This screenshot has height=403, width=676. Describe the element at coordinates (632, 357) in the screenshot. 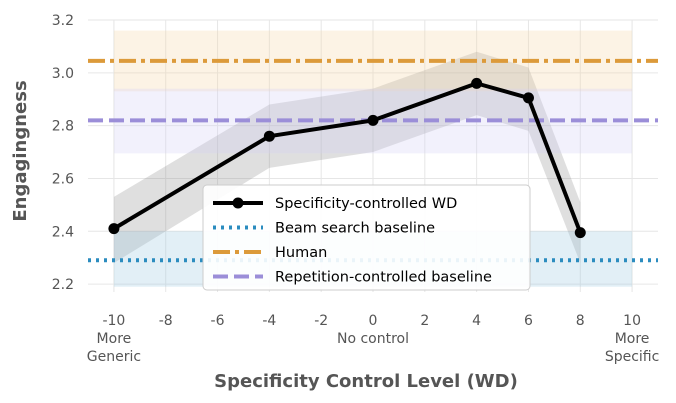

I see `x-annotation: Specific` at that location.